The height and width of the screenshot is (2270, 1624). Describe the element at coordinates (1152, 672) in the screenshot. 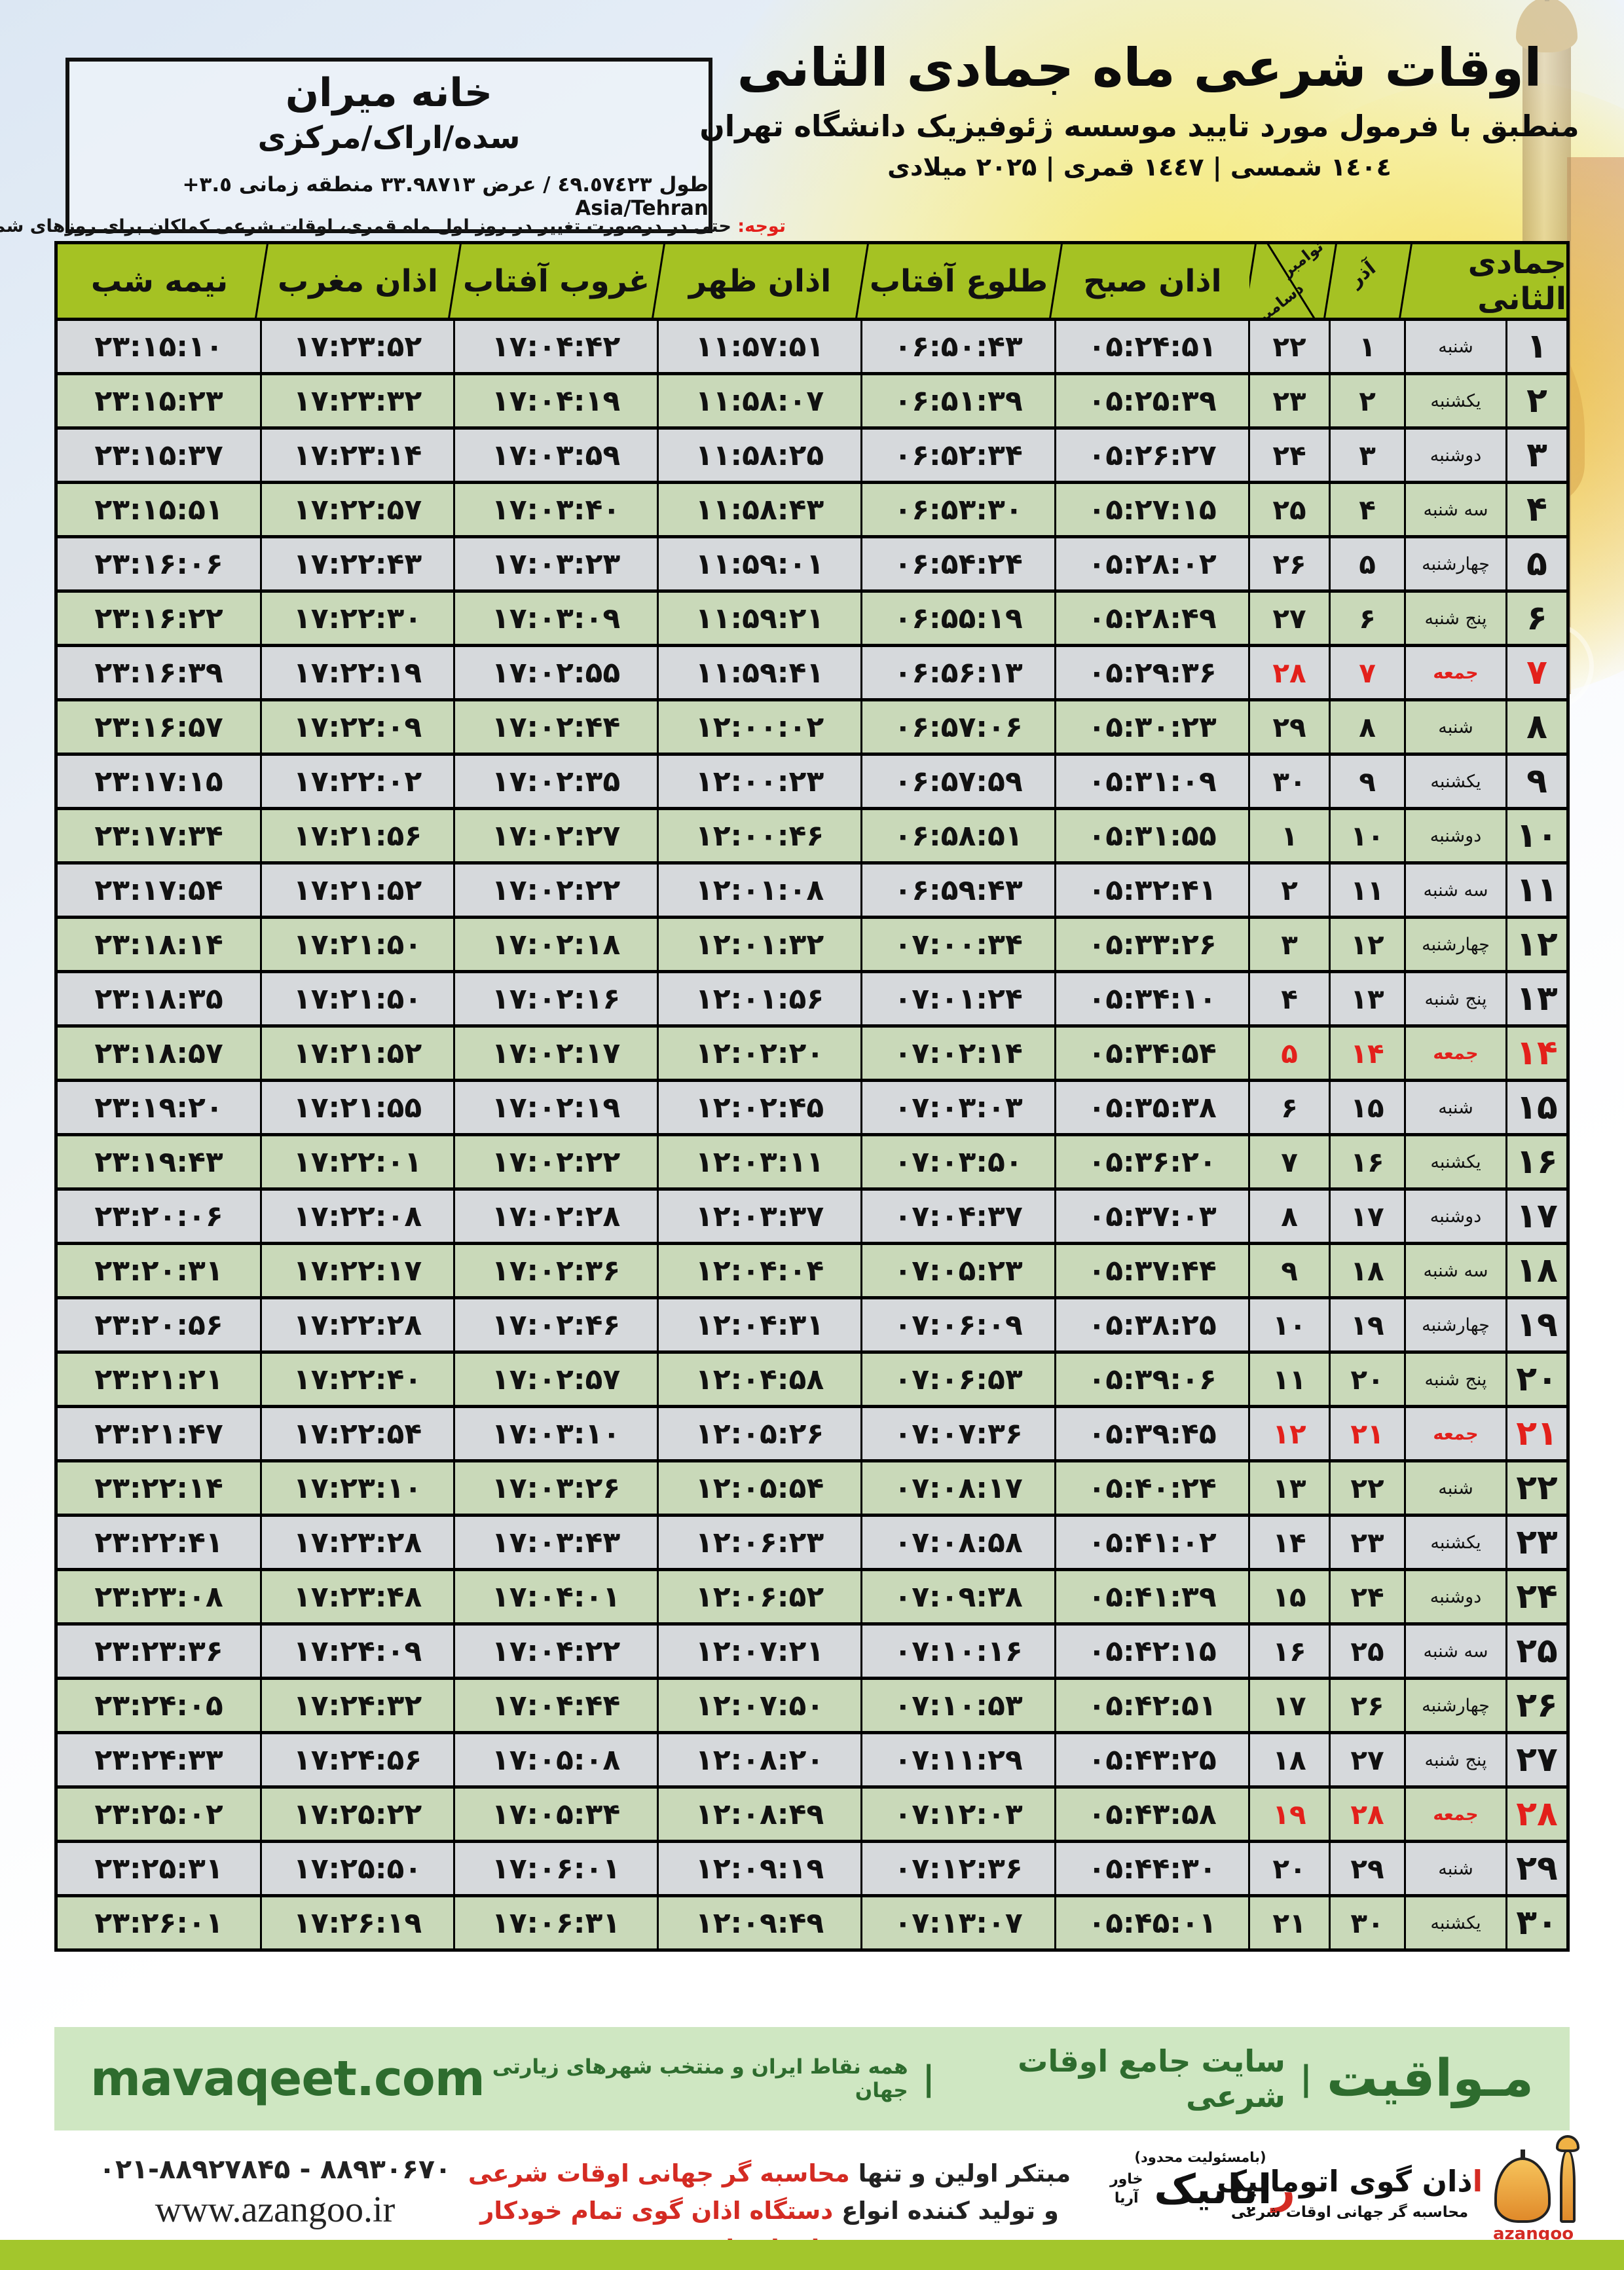

I see `cell-sobh: ۰۵:۲۹:۳۶` at that location.